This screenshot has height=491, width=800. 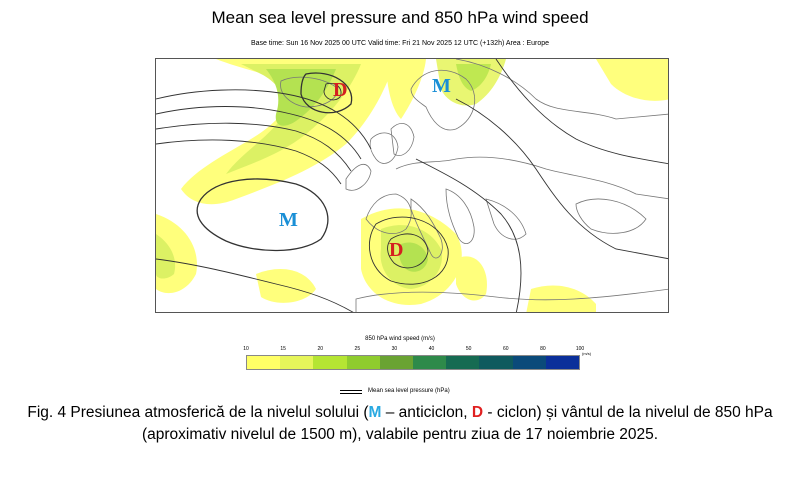 What do you see at coordinates (340, 90) in the screenshot?
I see `pressure-marker-d-north: D` at bounding box center [340, 90].